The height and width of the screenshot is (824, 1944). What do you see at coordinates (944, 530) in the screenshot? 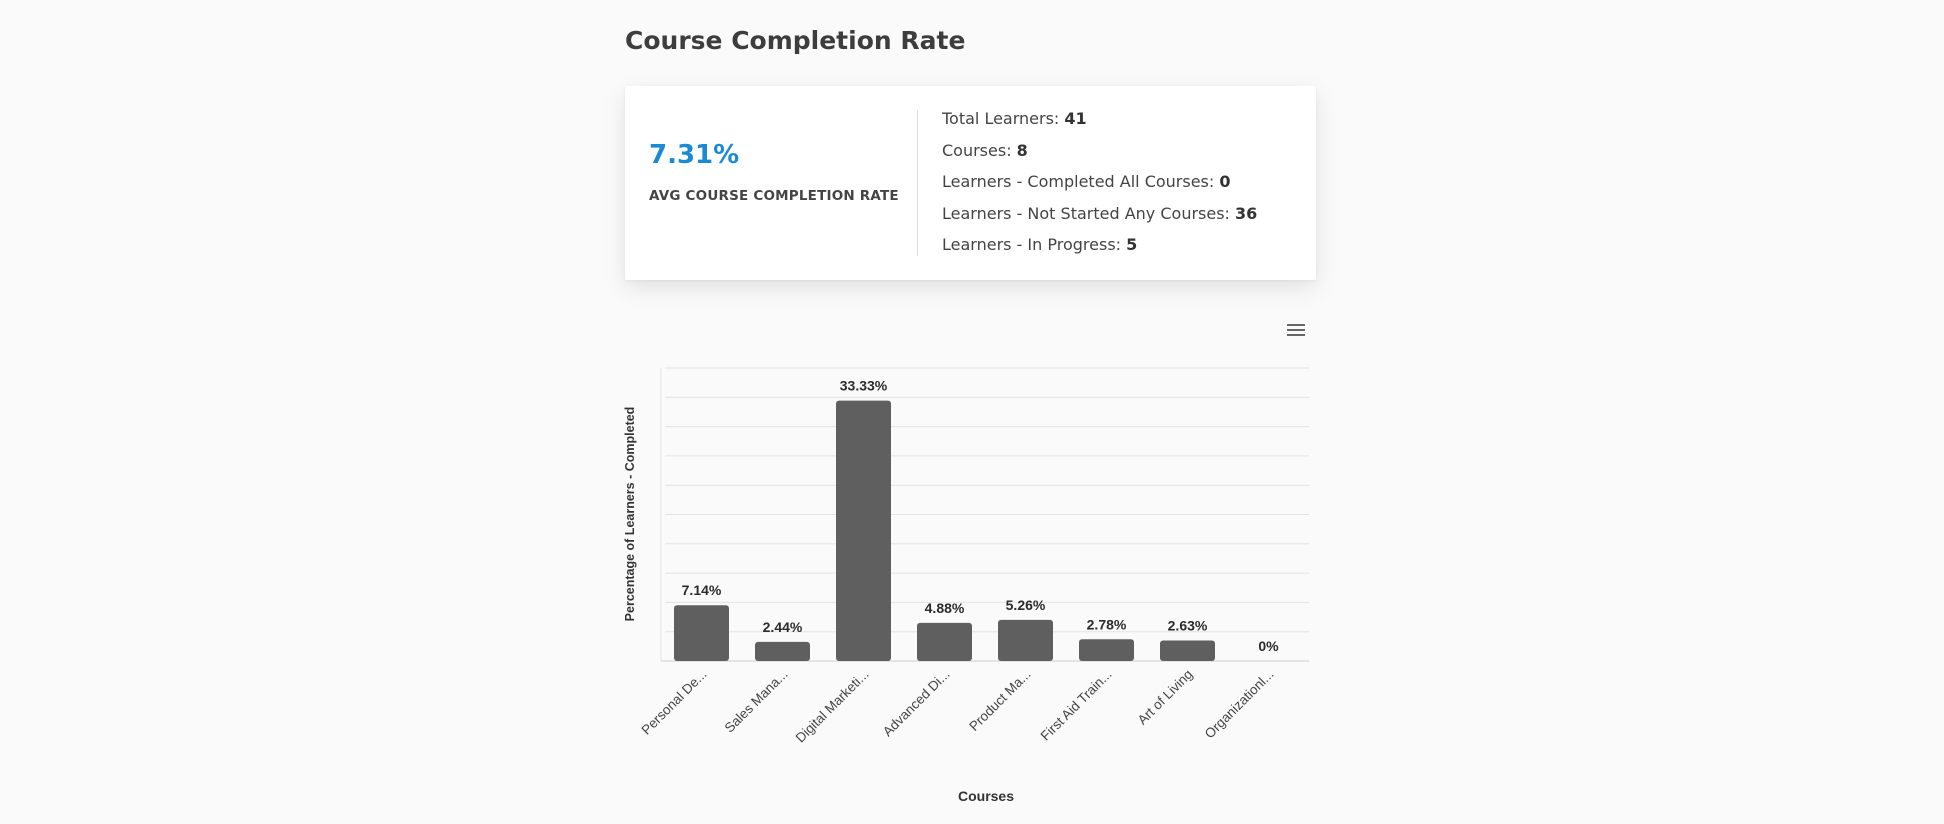
I see `chart-bars` at bounding box center [944, 530].